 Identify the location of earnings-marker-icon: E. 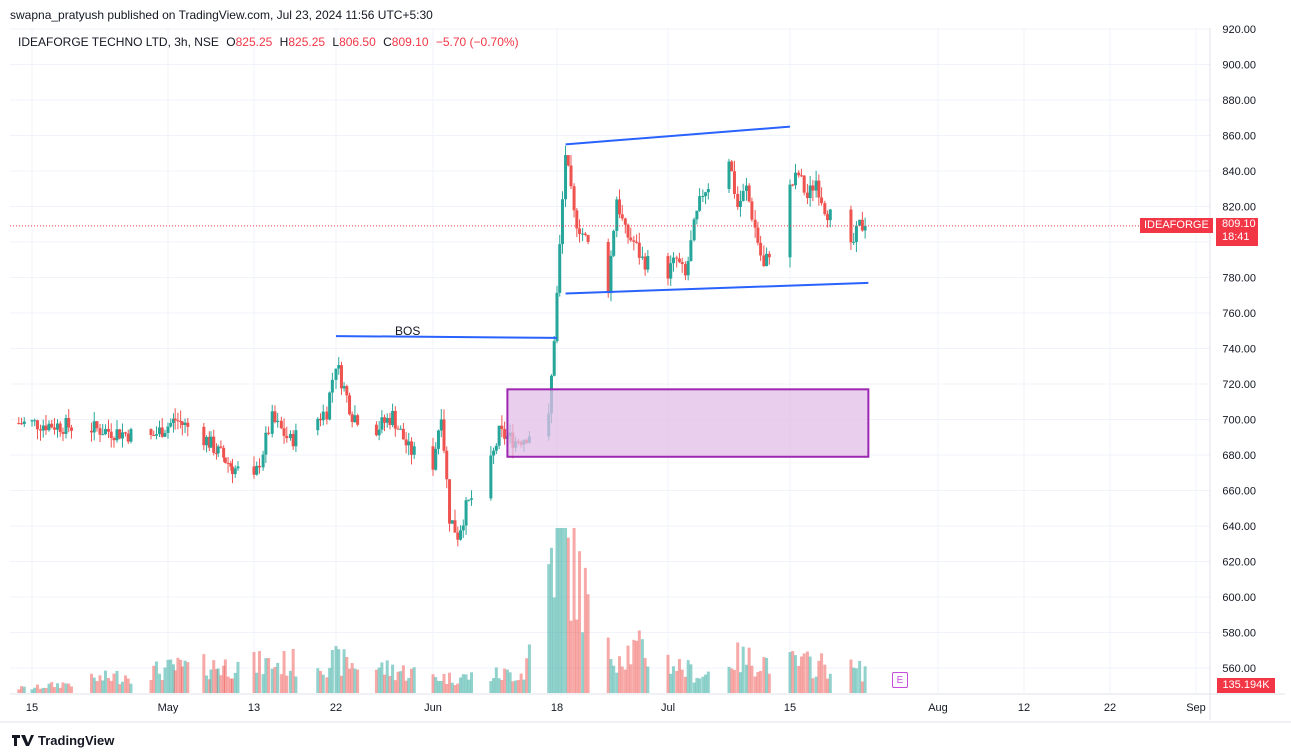
(900, 680).